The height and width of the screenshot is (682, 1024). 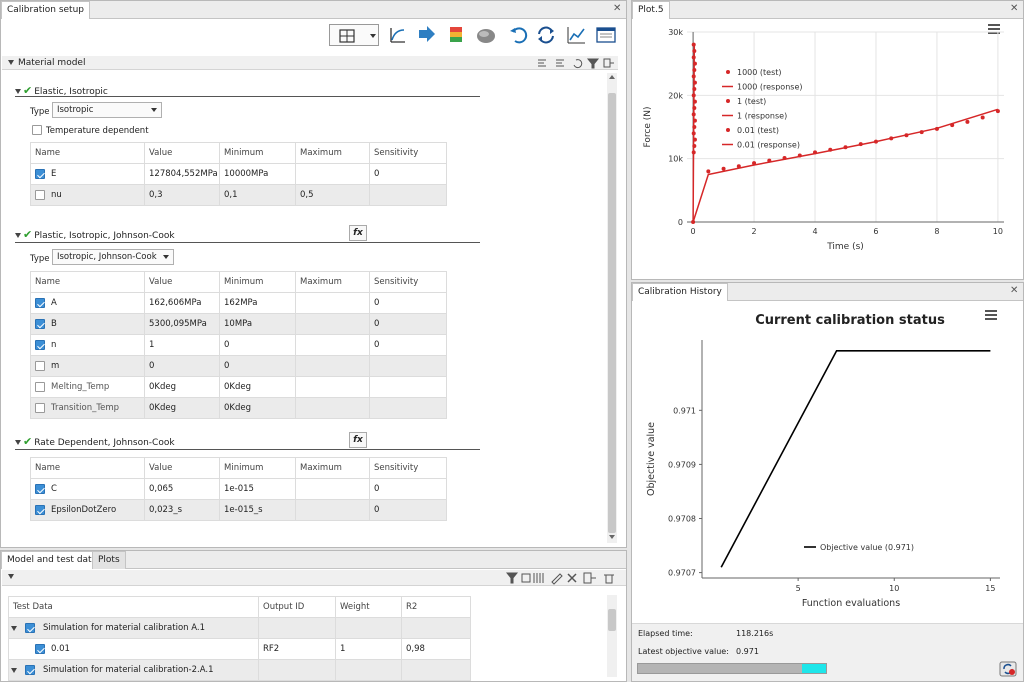 I want to click on valid-check-icon: ✔, so click(x=28, y=90).